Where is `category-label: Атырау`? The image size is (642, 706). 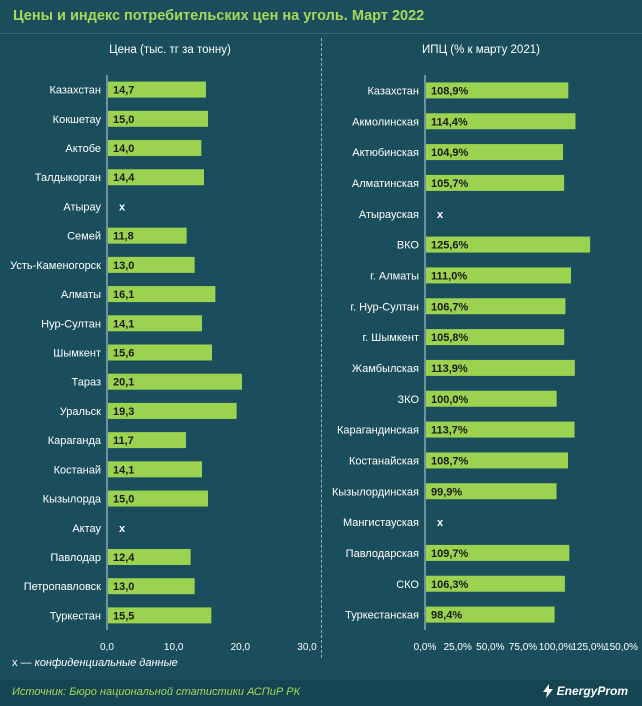
category-label: Атырау is located at coordinates (82, 207).